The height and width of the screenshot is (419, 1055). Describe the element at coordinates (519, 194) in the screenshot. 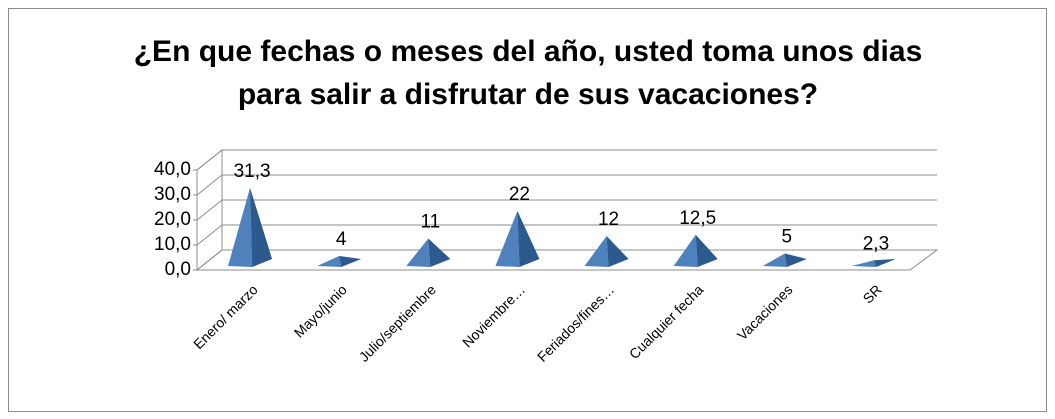

I see `value-label: 22` at that location.